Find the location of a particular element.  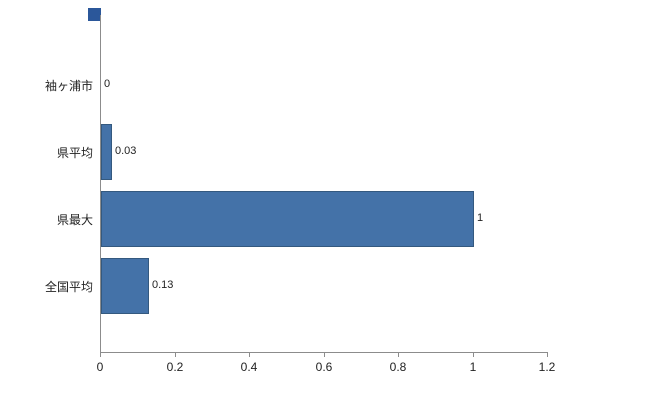

corner-marker-icon is located at coordinates (94, 14).